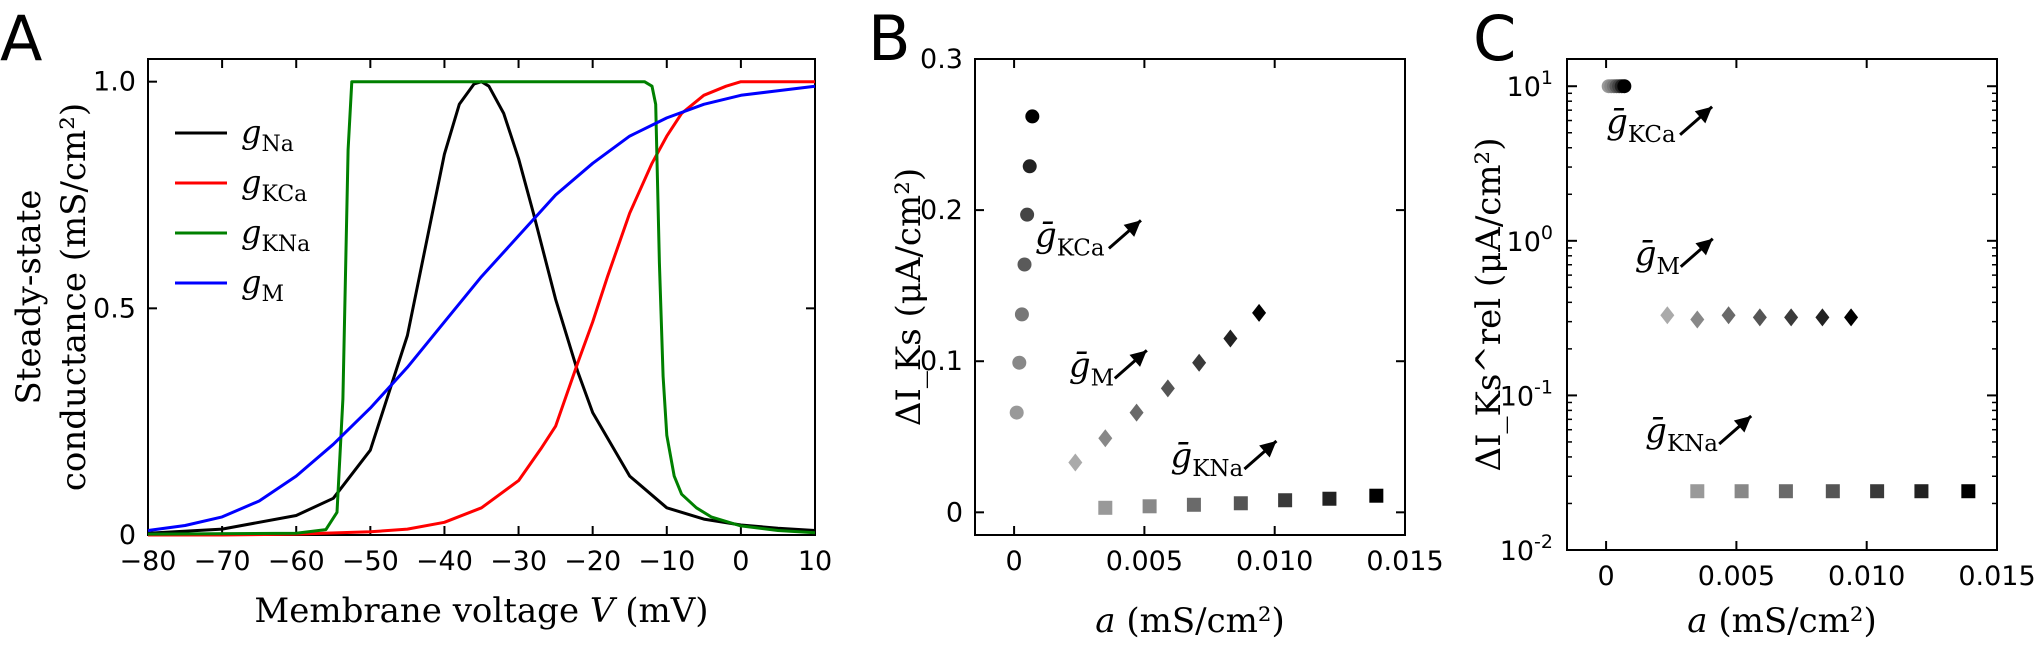 Image resolution: width=2035 pixels, height=645 pixels. I want to click on y-axis-label: ΔI_Ks (μA/cm²), so click(909, 297).